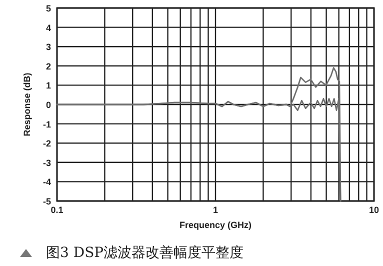 Image resolution: width=383 pixels, height=266 pixels. I want to click on y-tick-label: -5, so click(46, 201).